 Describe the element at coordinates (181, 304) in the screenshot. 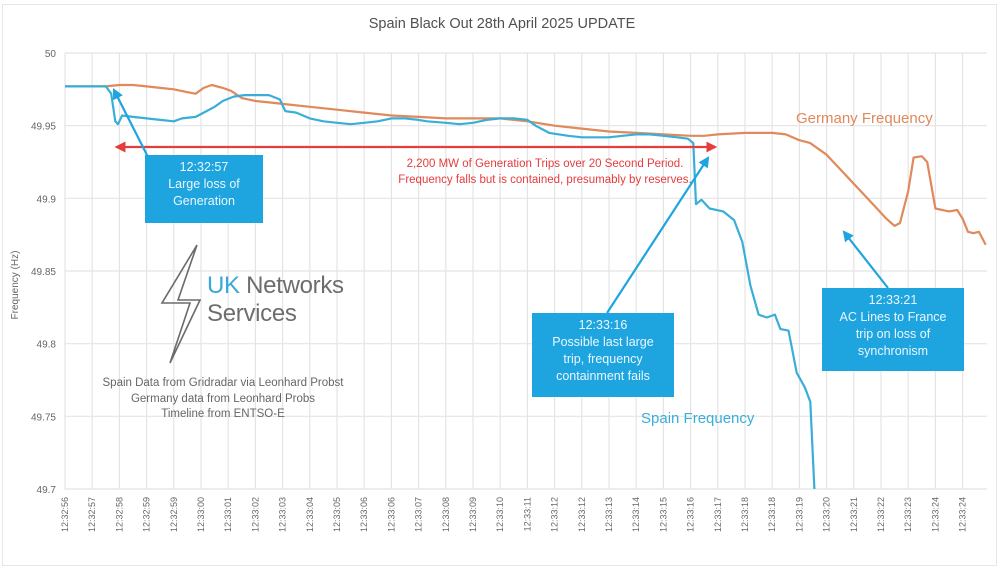

I see `lightning-bolt-icon` at that location.